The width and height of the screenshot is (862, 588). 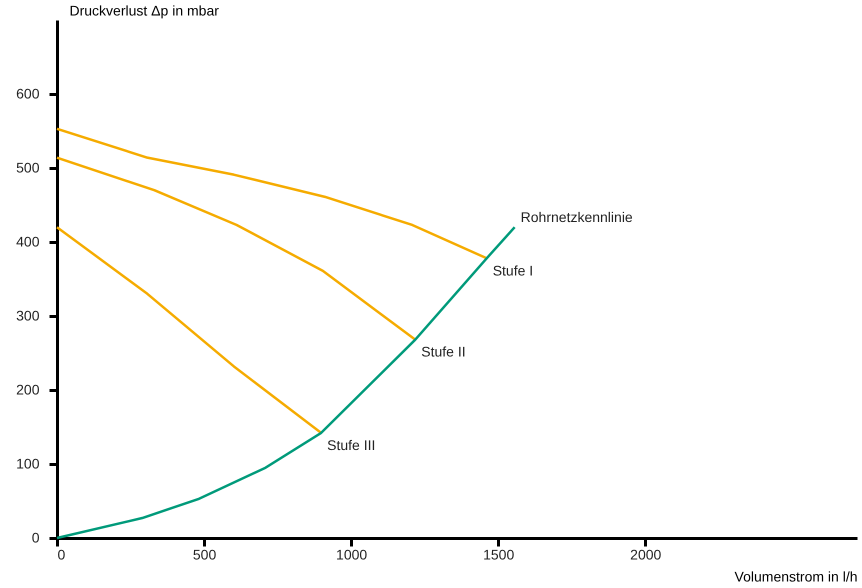 What do you see at coordinates (204, 554) in the screenshot?
I see `x-tick-label: 500` at bounding box center [204, 554].